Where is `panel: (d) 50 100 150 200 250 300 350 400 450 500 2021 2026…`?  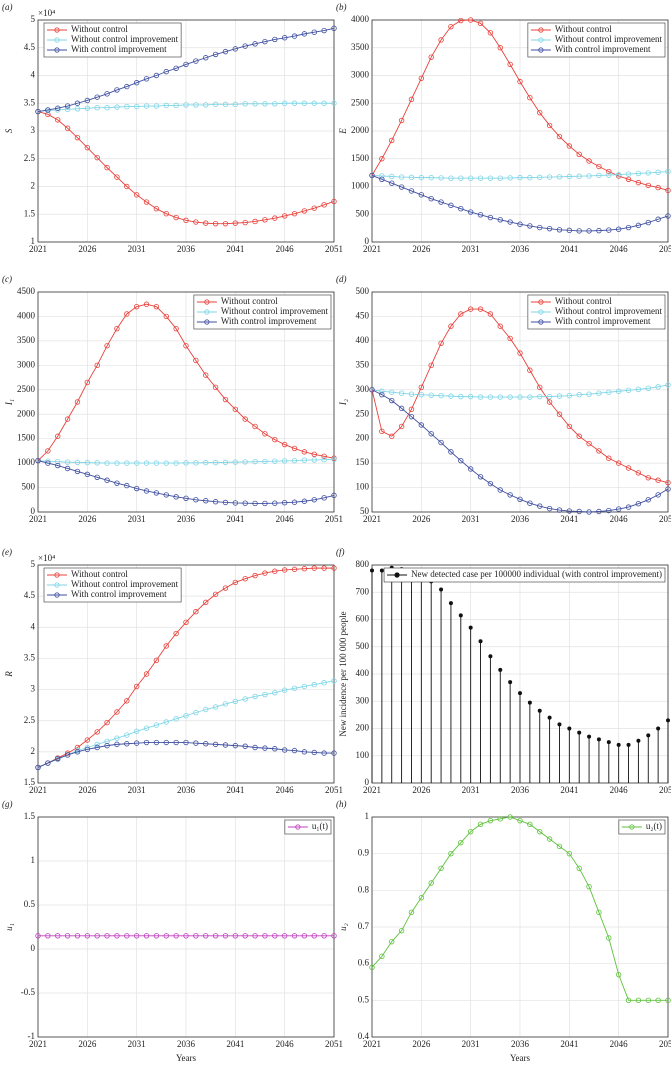 panel: (d) 50 100 150 200 250 300 350 400 450 500 2021 2026… is located at coordinates (503, 399).